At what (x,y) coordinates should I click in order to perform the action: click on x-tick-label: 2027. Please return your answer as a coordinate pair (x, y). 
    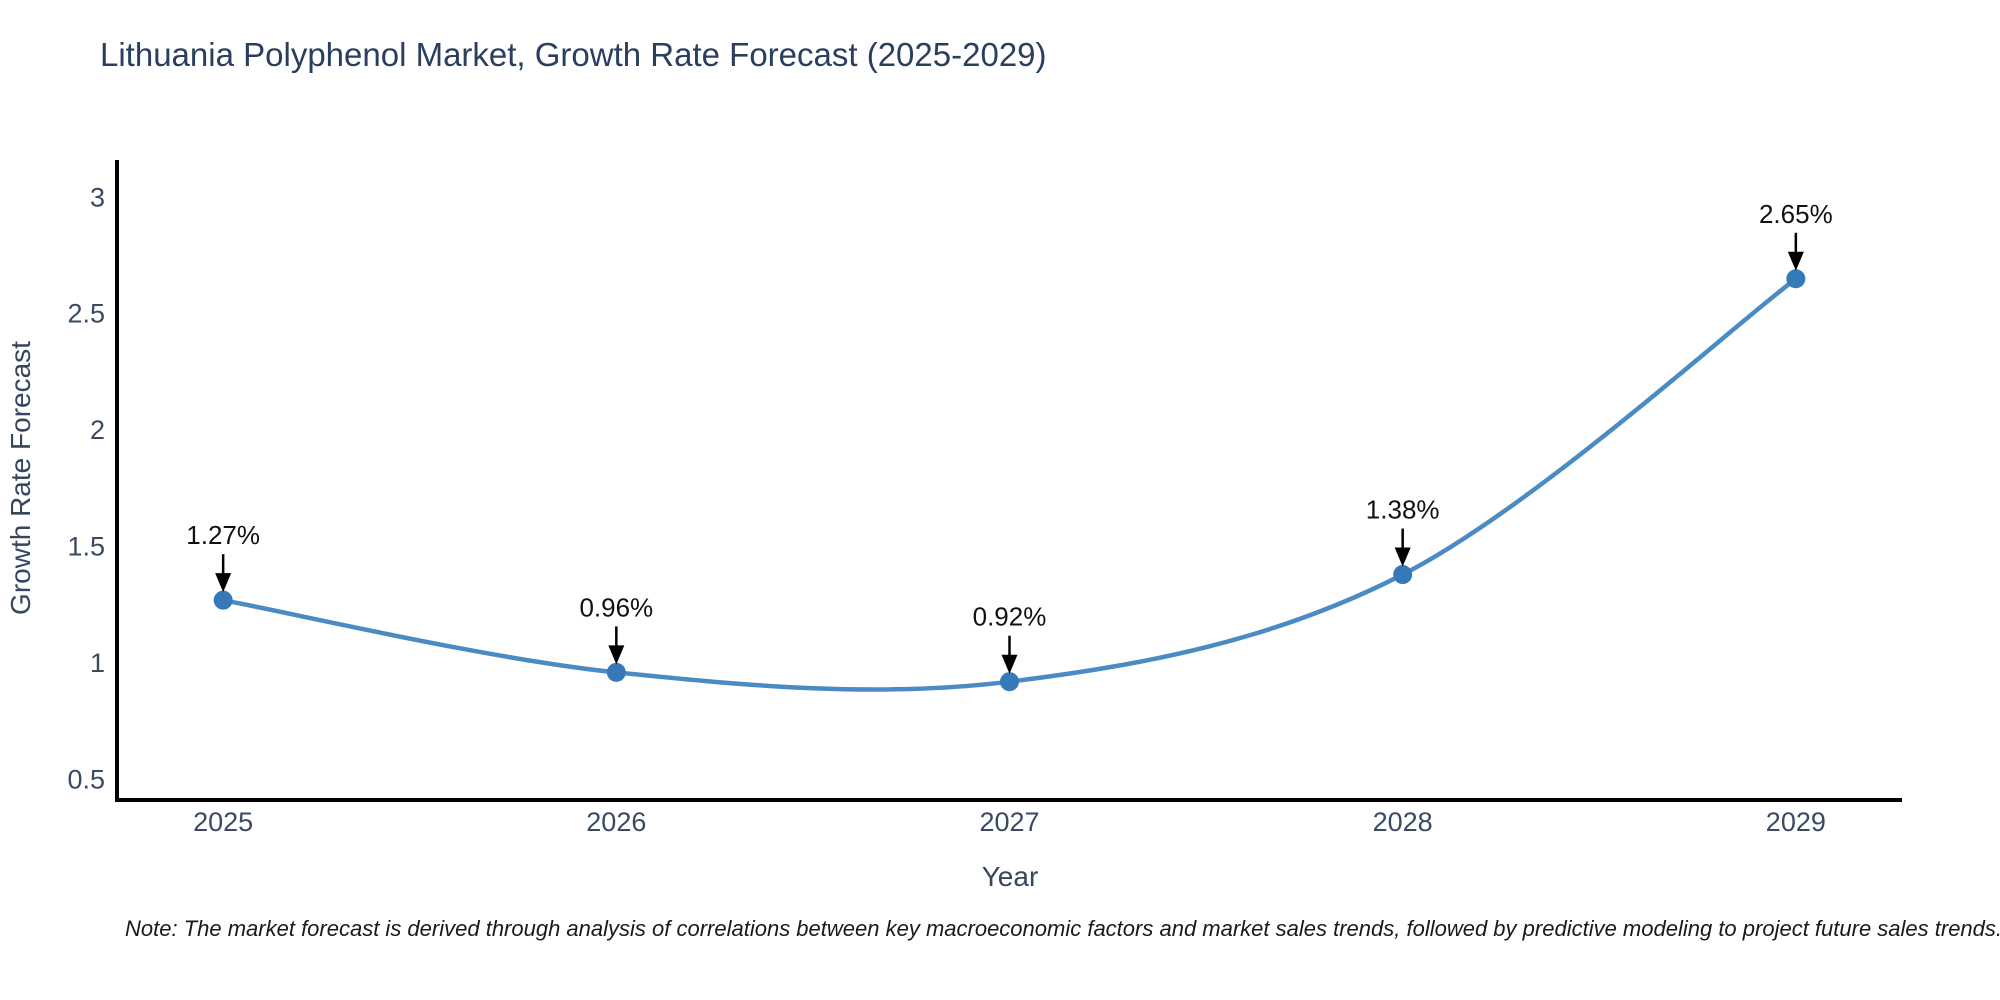
    Looking at the image, I should click on (1009, 822).